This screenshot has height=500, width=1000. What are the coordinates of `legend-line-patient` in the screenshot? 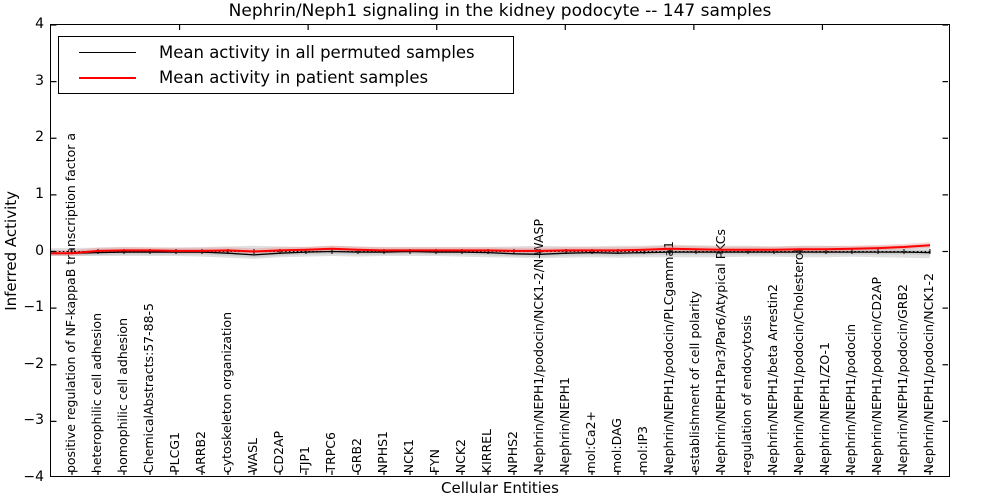 It's located at (107, 77).